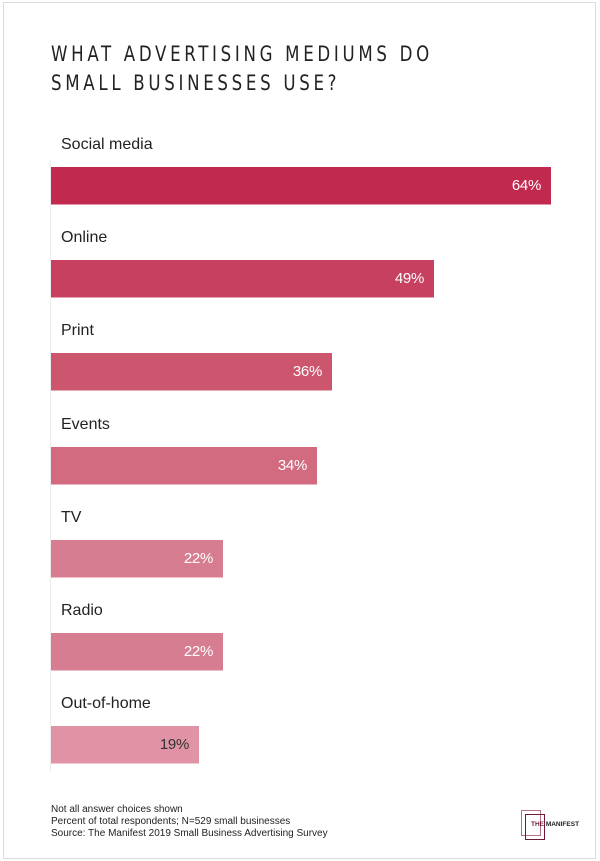  I want to click on logo-square-back-icon, so click(531, 823).